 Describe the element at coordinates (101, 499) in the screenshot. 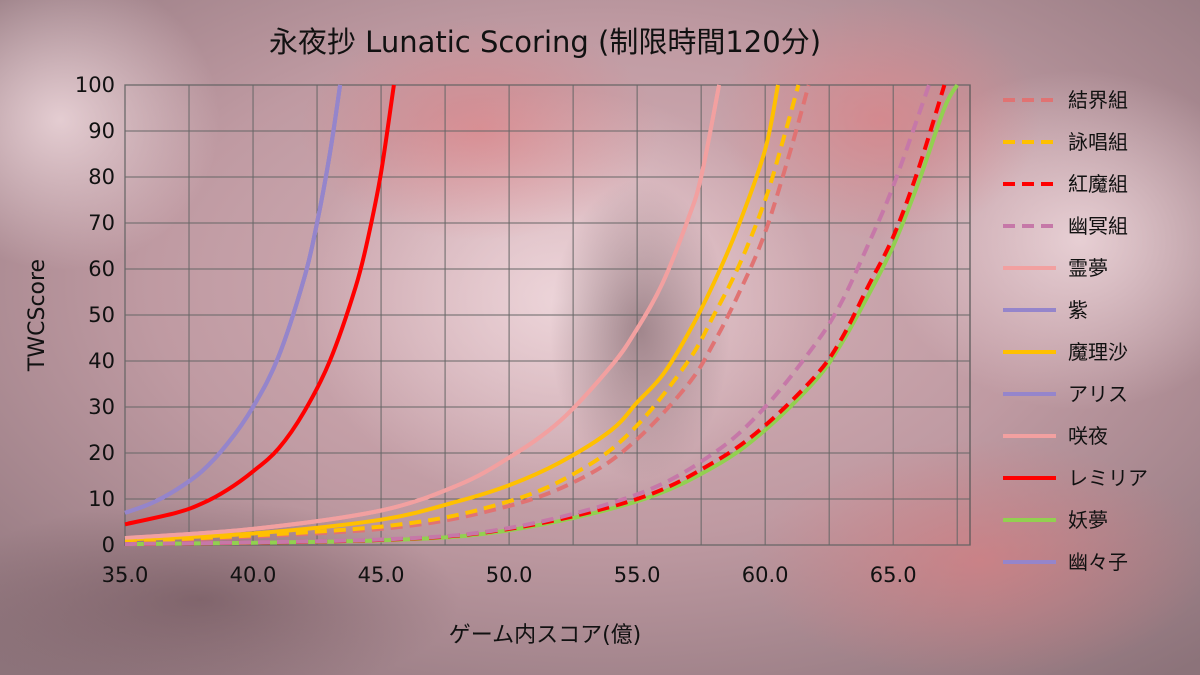

I see `y-tick-label: 10` at that location.